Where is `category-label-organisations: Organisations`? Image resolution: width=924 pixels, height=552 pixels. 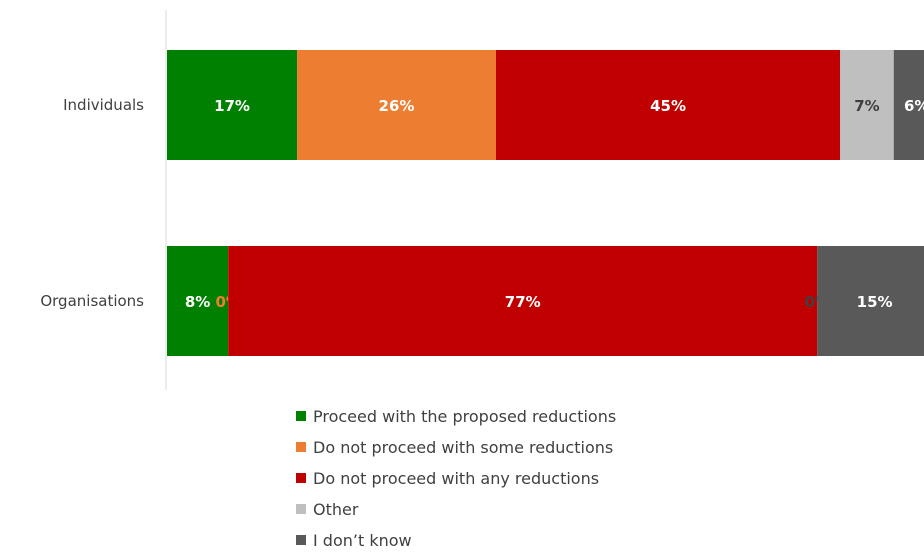
category-label-organisations: Organisations is located at coordinates (92, 301).